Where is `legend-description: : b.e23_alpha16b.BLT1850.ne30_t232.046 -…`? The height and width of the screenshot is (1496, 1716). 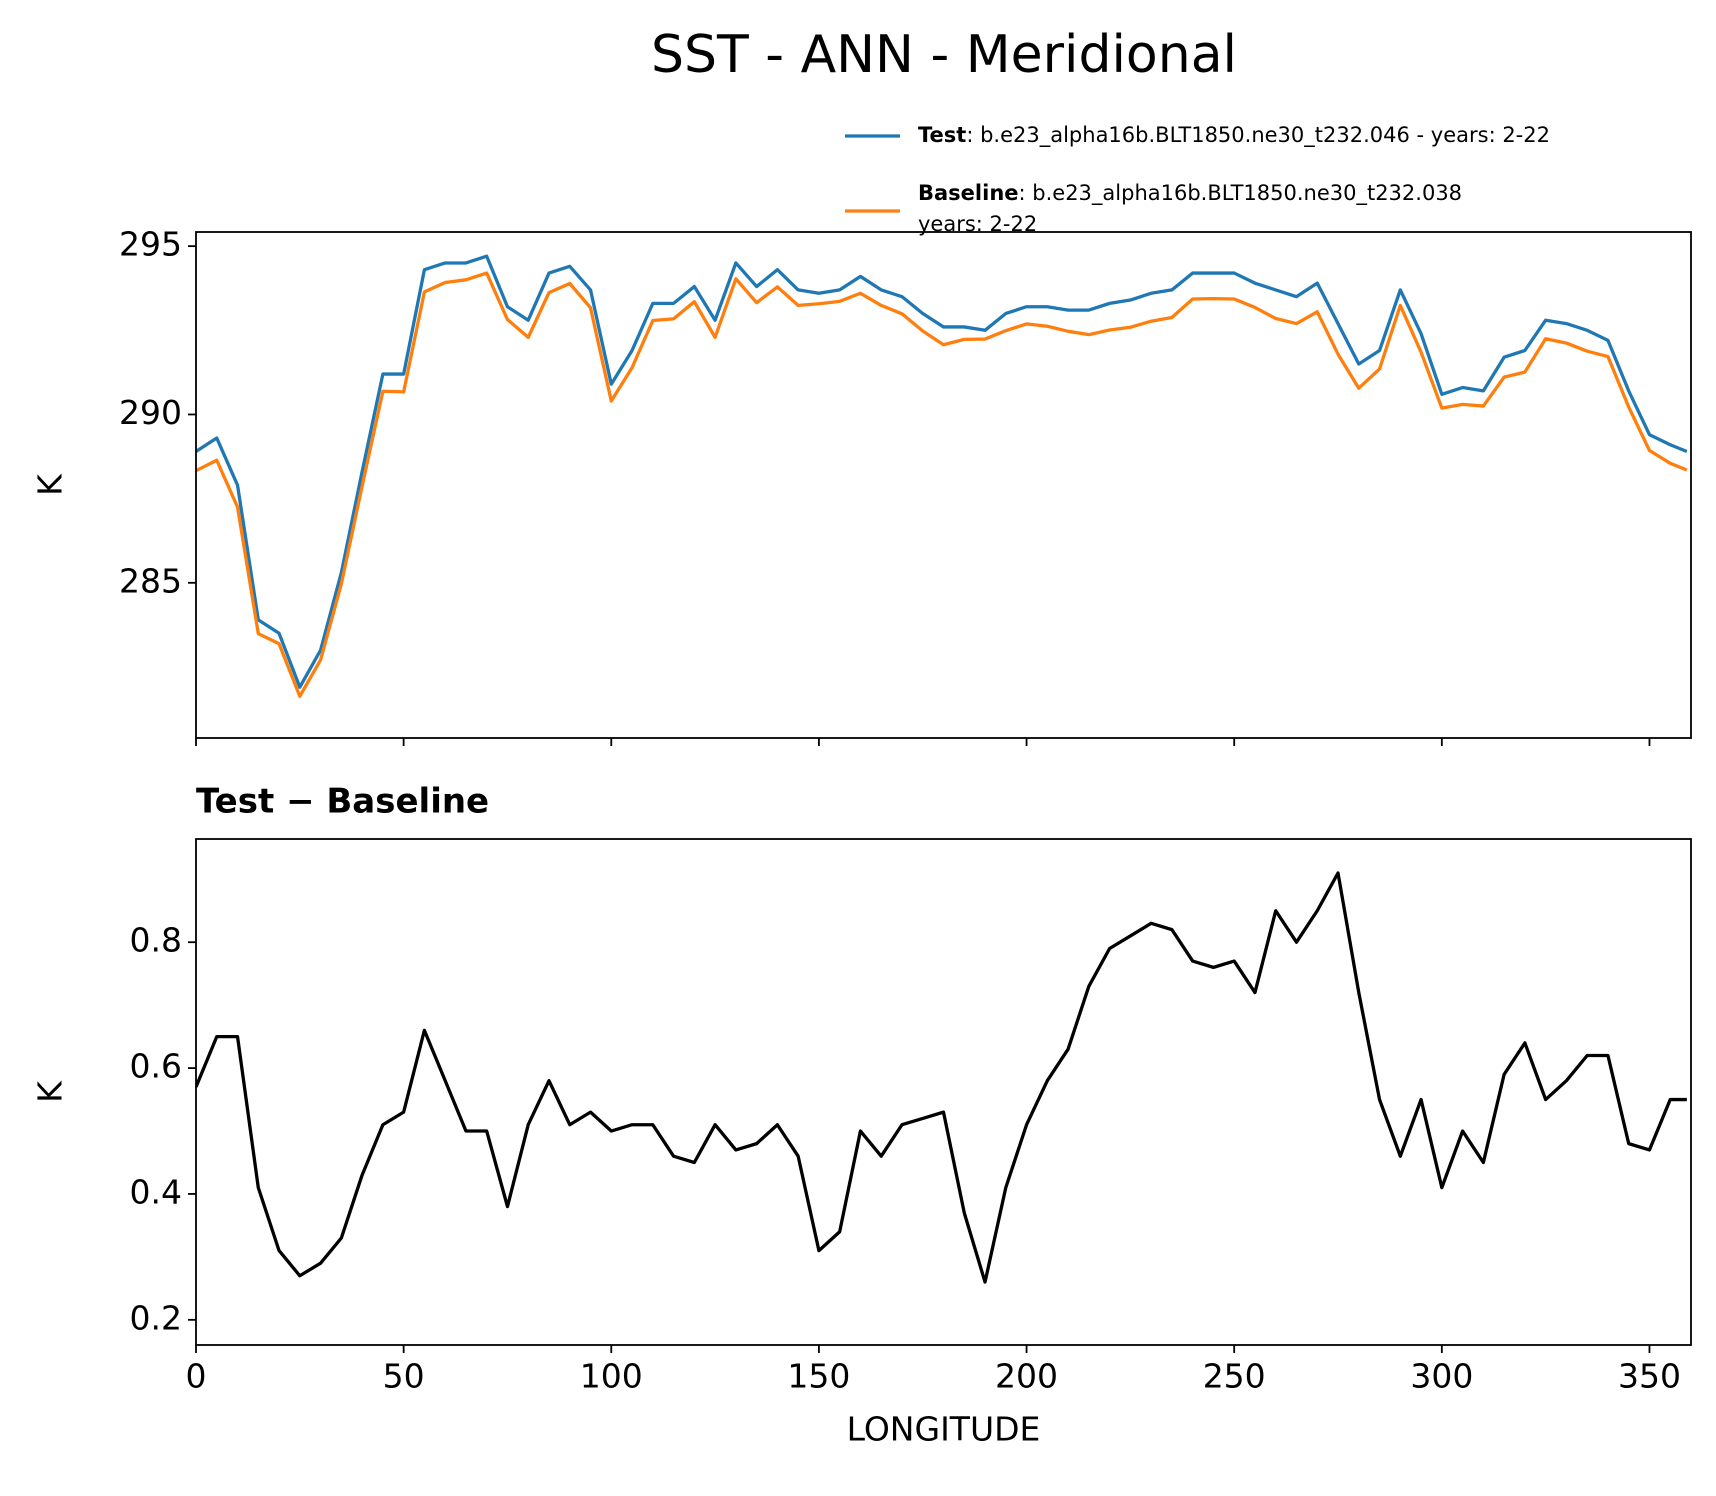 legend-description: : b.e23_alpha16b.BLT1850.ne30_t232.046 -… is located at coordinates (1258, 135).